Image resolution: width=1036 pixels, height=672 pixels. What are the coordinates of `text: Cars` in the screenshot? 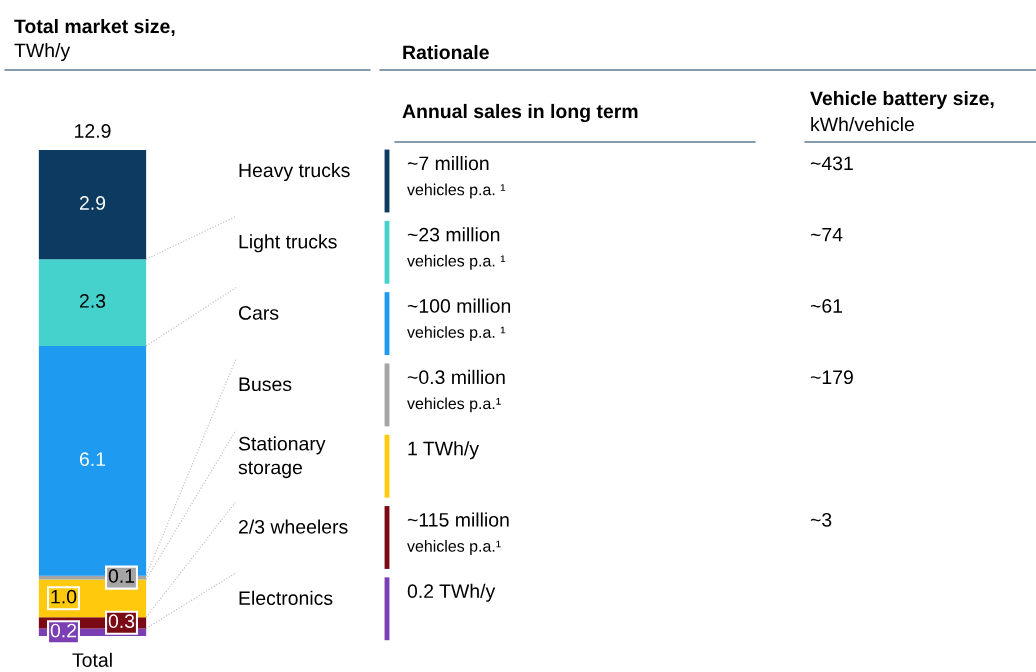 It's located at (258, 313).